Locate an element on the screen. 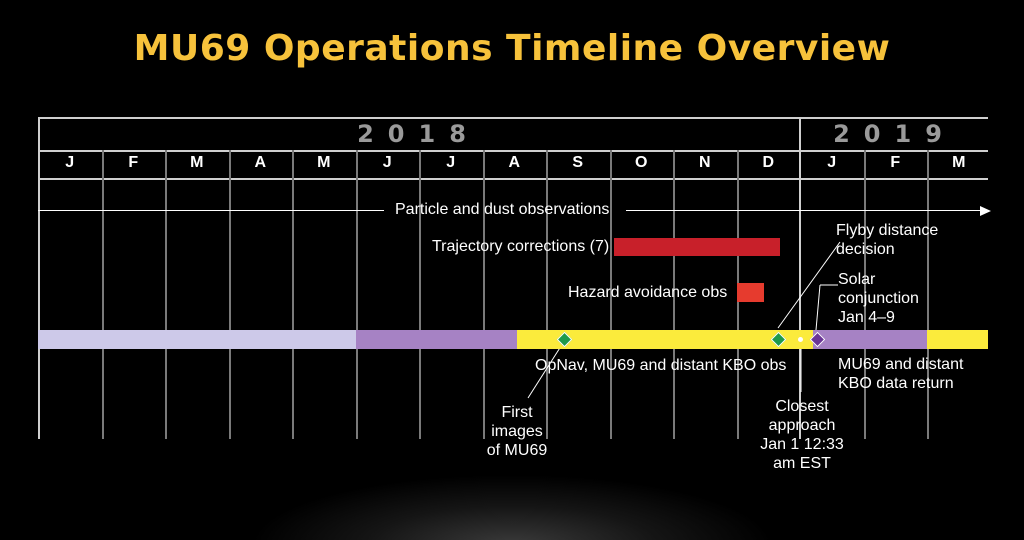 This screenshot has width=1024, height=540. month-label: D is located at coordinates (768, 162).